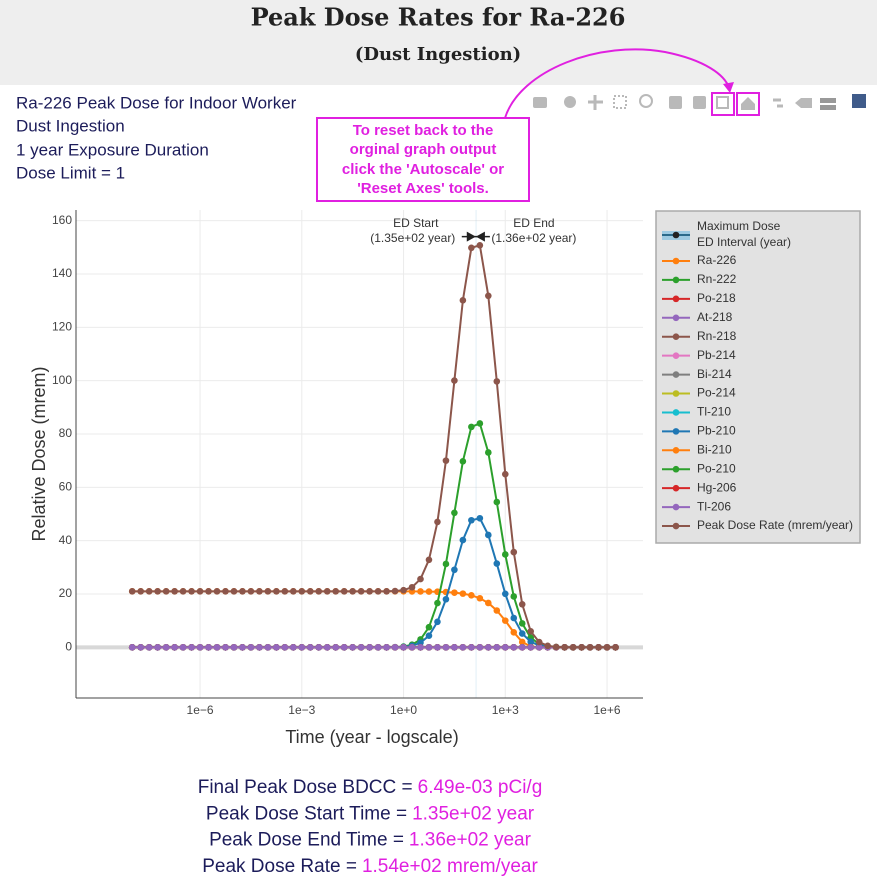 This screenshot has width=877, height=882. Describe the element at coordinates (68, 647) in the screenshot. I see `y-tick-label: 0` at that location.